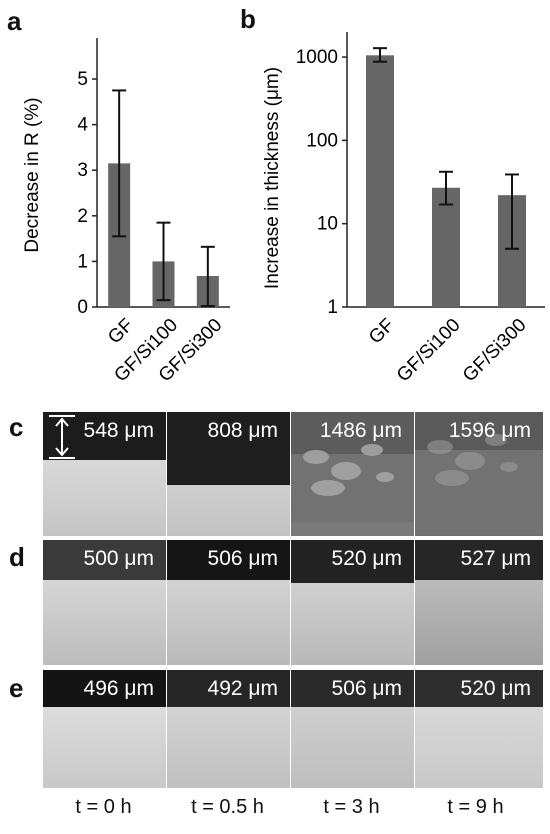 This screenshot has height=834, width=550. What do you see at coordinates (242, 688) in the screenshot?
I see `thickness-label: 492 μm` at bounding box center [242, 688].